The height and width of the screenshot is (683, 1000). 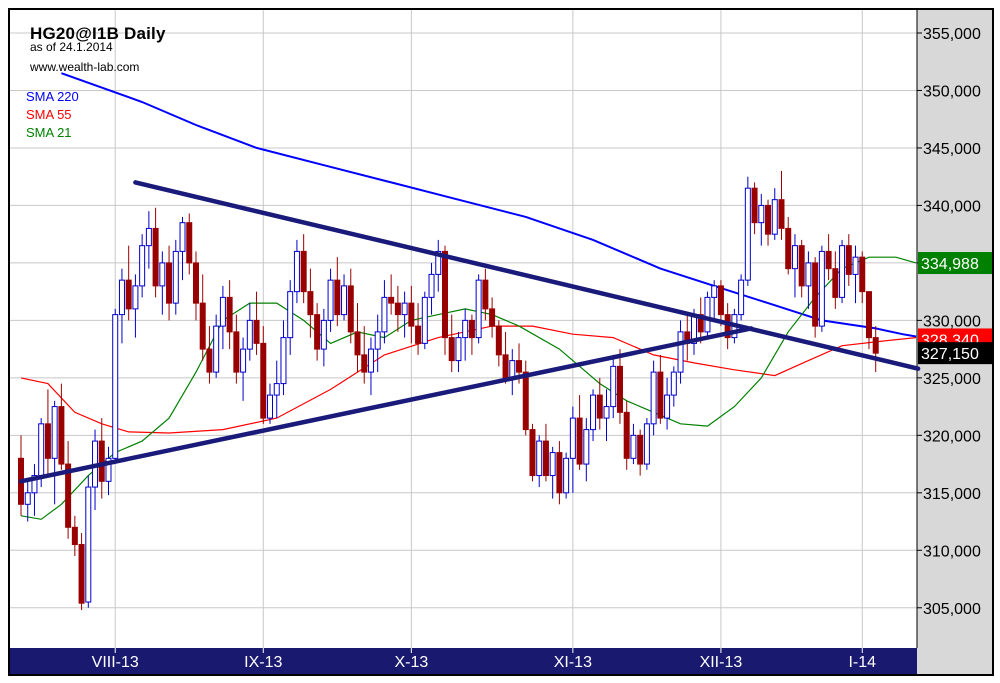 I want to click on x-axis-bar: VIII-13 IX-13 X-13 XI-13 XII-13 I-14, so click(x=463, y=661).